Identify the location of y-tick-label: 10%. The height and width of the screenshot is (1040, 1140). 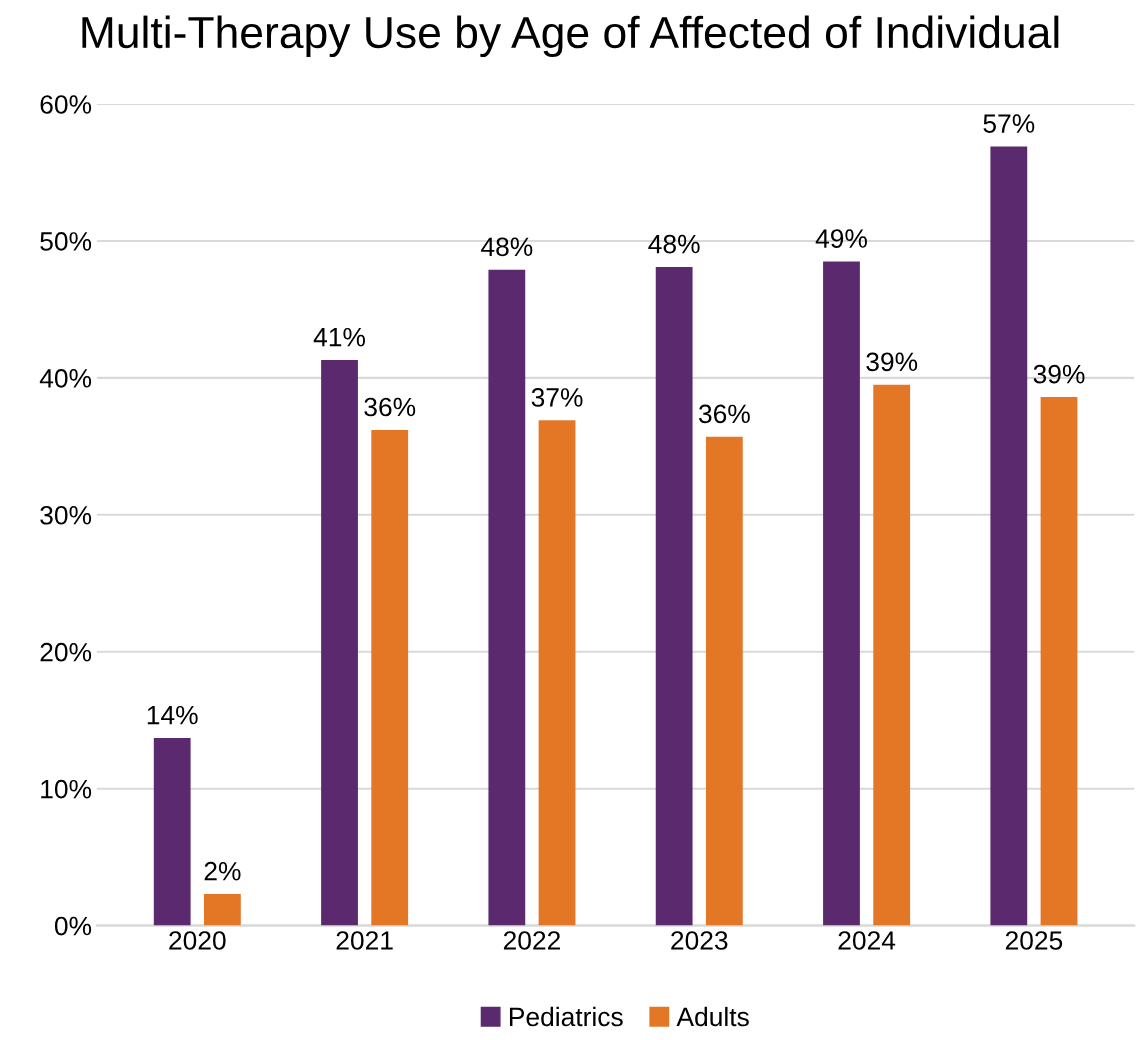
(66, 789).